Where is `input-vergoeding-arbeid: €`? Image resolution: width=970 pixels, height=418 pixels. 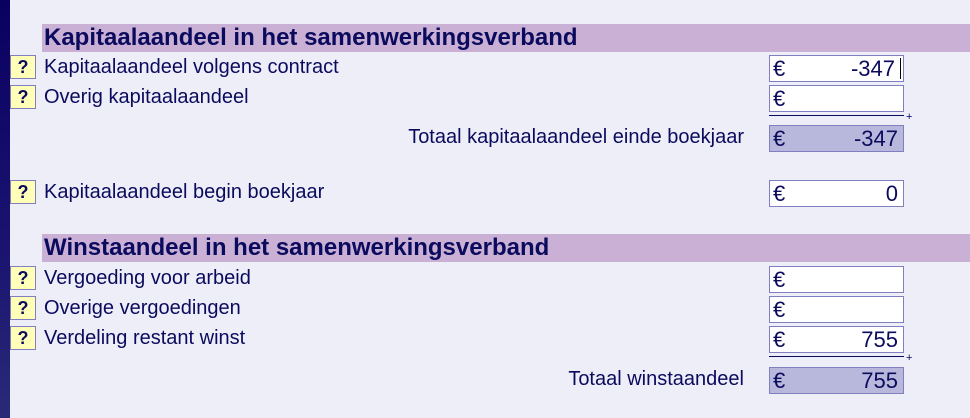
input-vergoeding-arbeid: € is located at coordinates (836, 279).